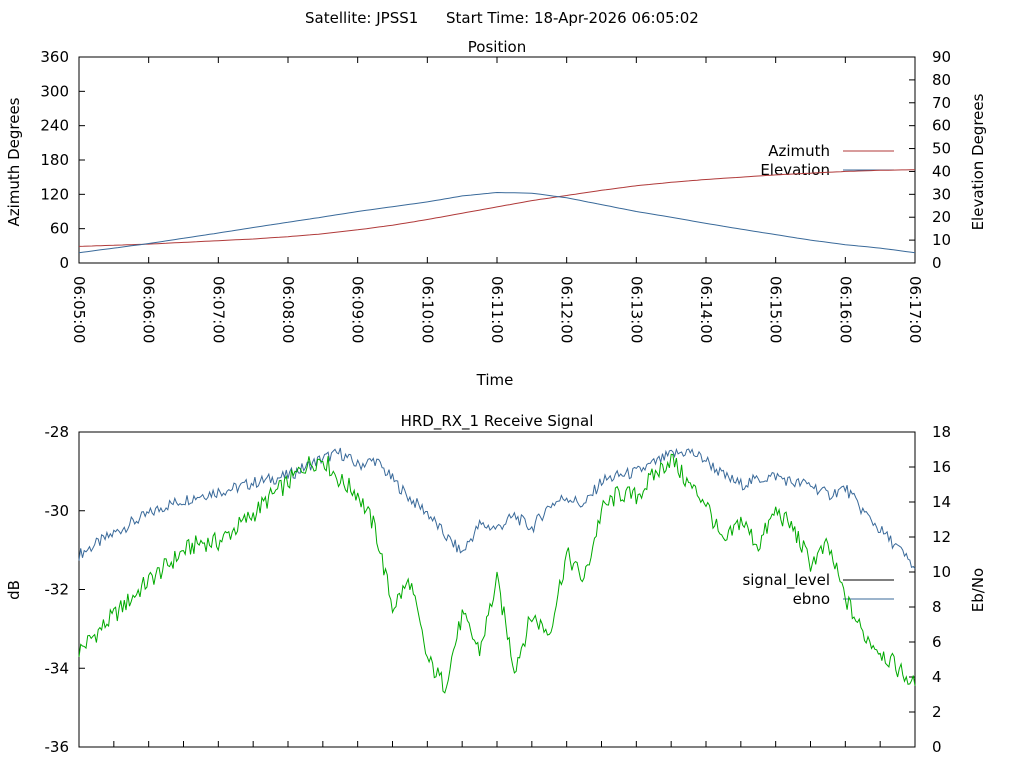 The width and height of the screenshot is (1024, 768). Describe the element at coordinates (497, 421) in the screenshot. I see `signal-title: HRD_RX_1 Receive Signal` at that location.